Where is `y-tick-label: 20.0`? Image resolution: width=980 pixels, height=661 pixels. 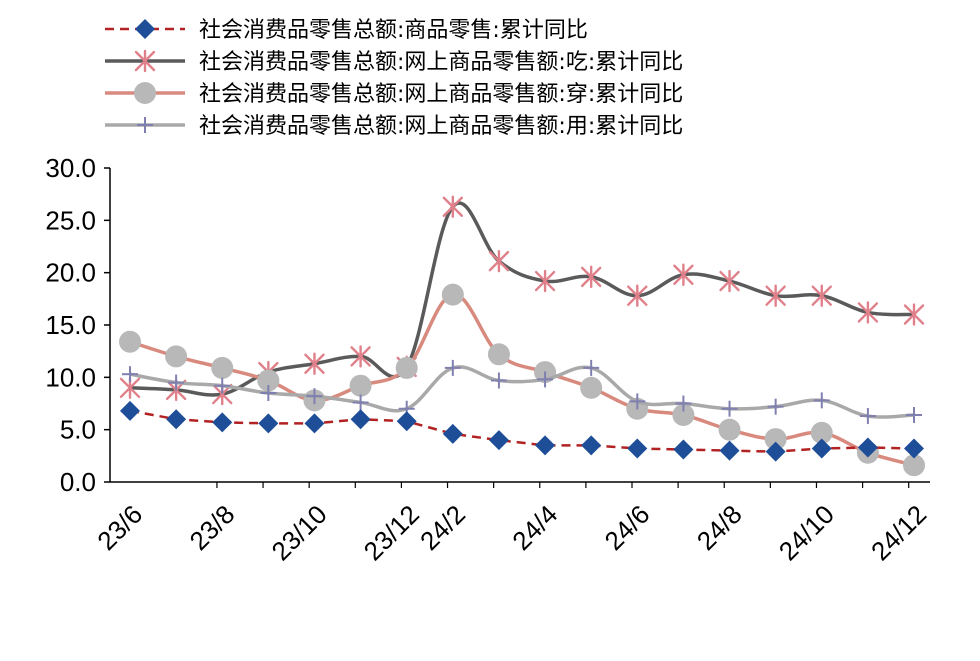
y-tick-label: 20.0 is located at coordinates (70, 273).